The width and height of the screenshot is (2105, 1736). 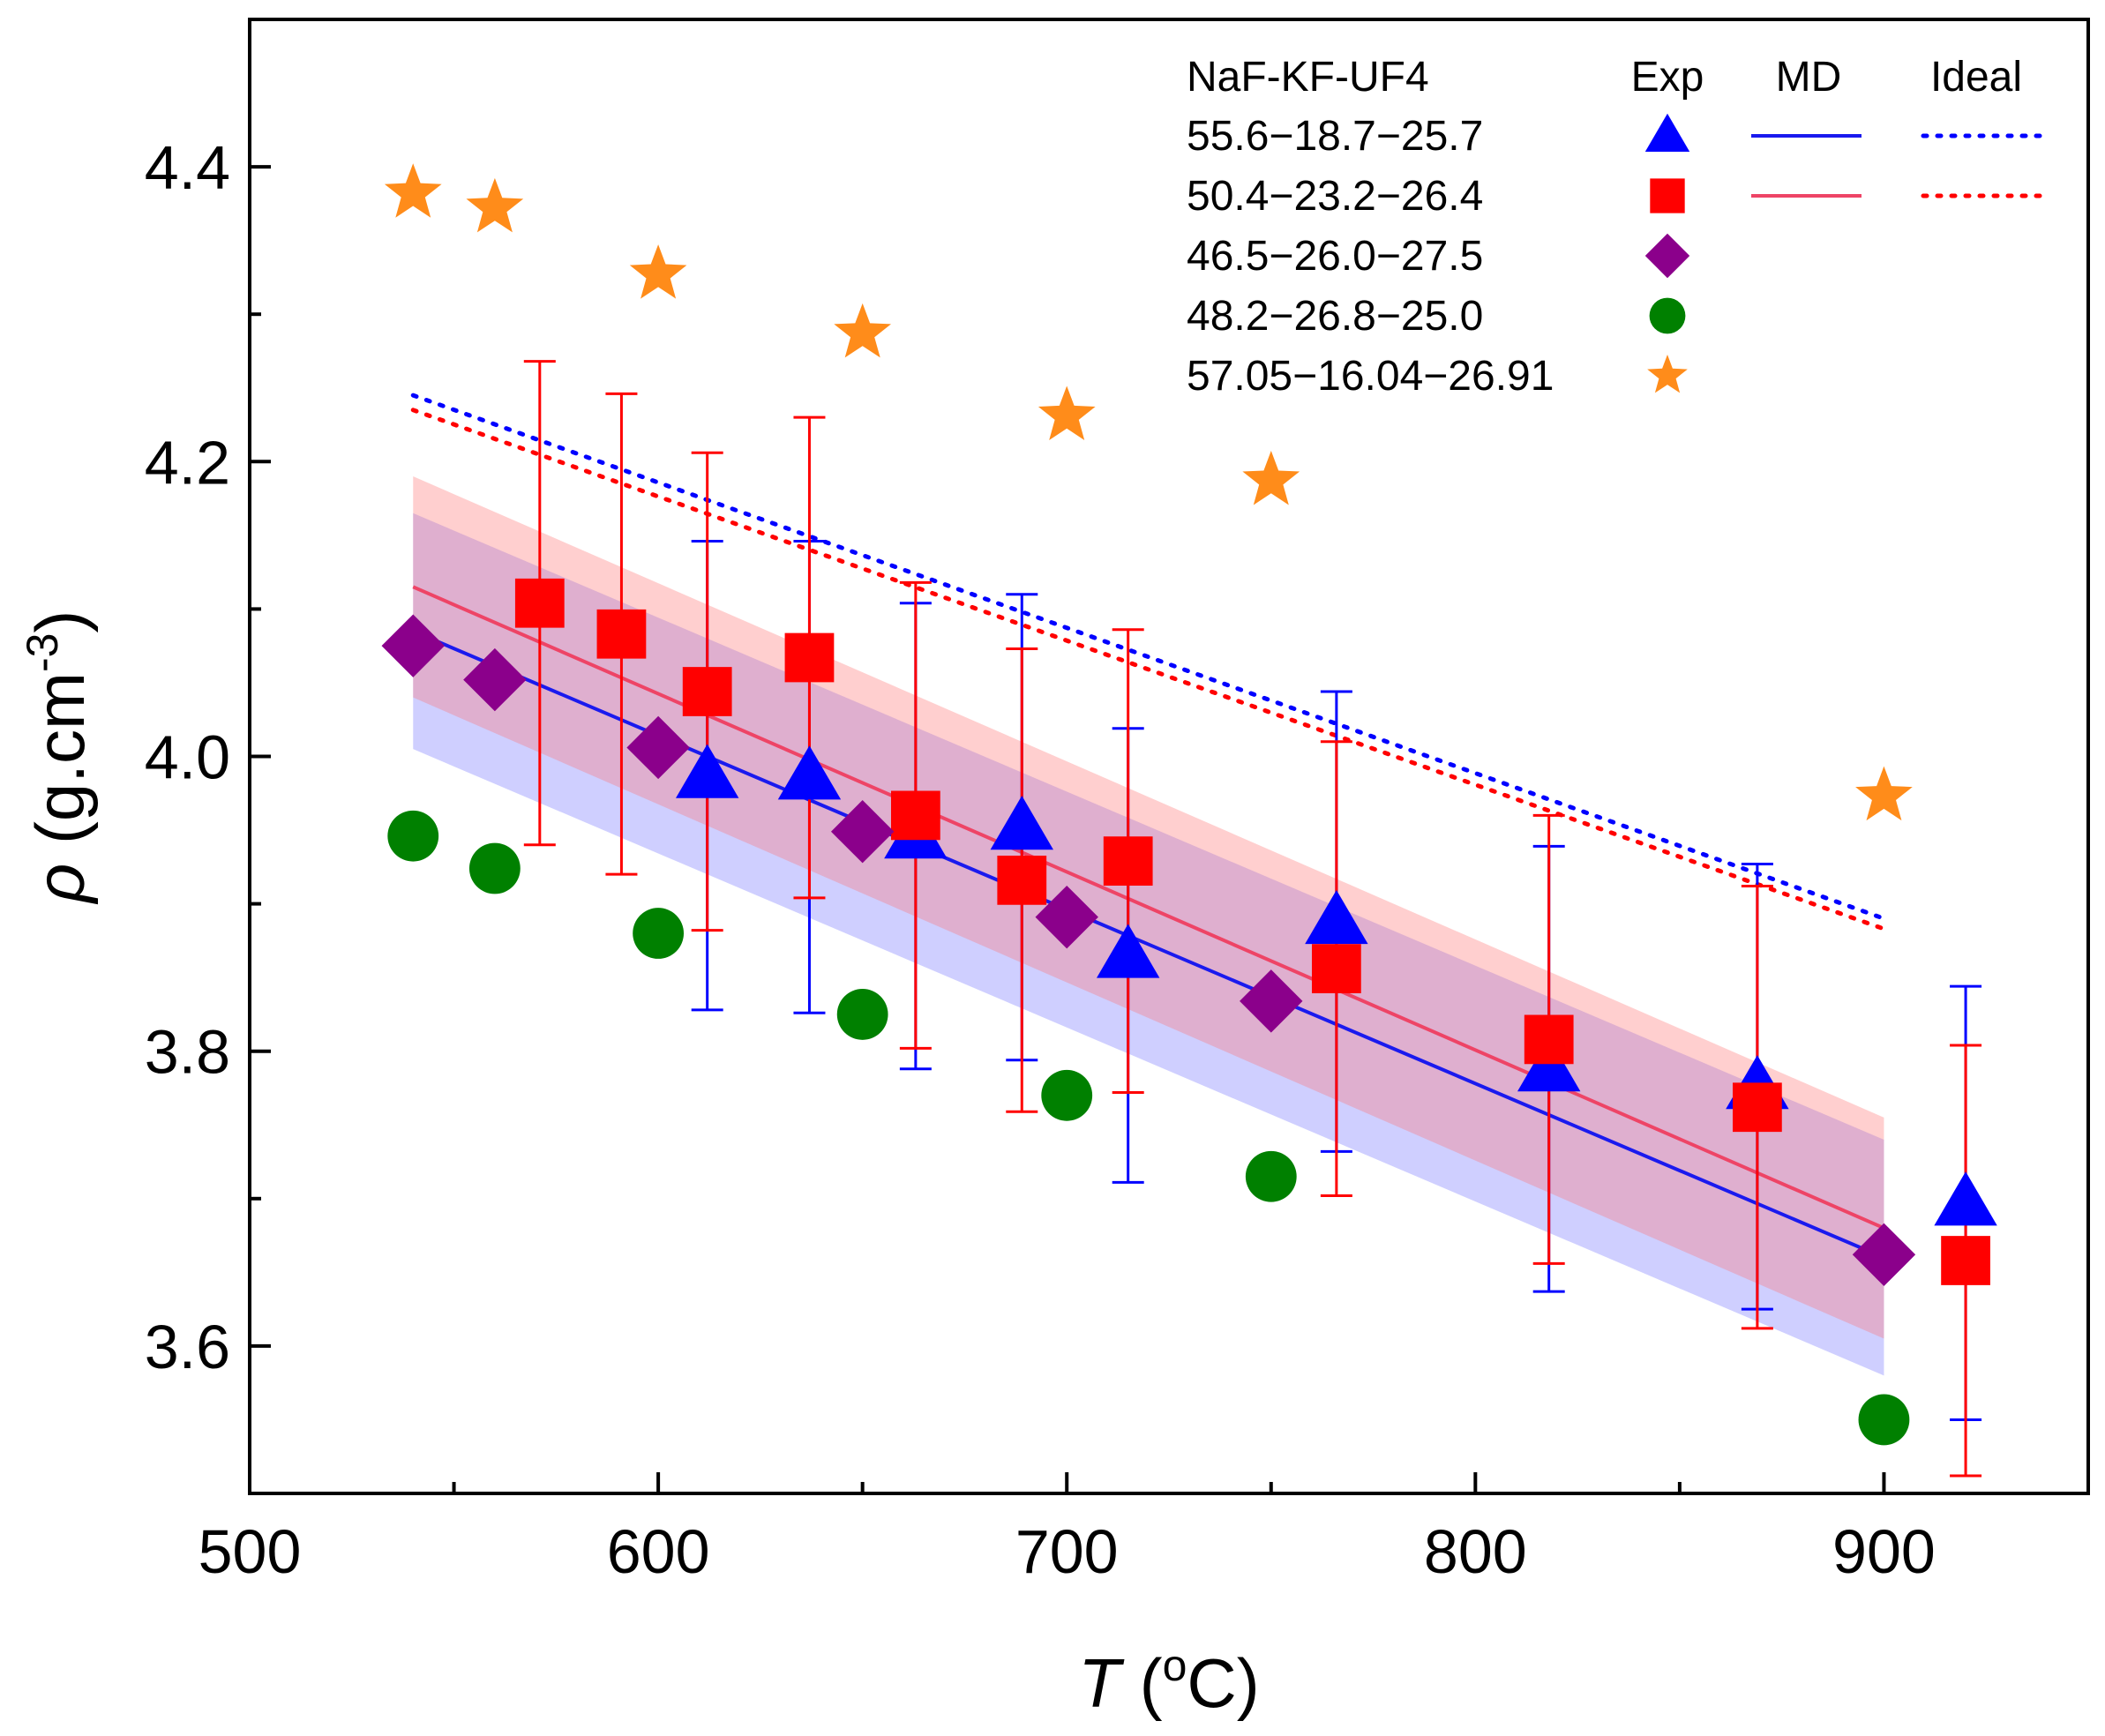 I want to click on legend-header-exp: Exp, so click(x=1667, y=77).